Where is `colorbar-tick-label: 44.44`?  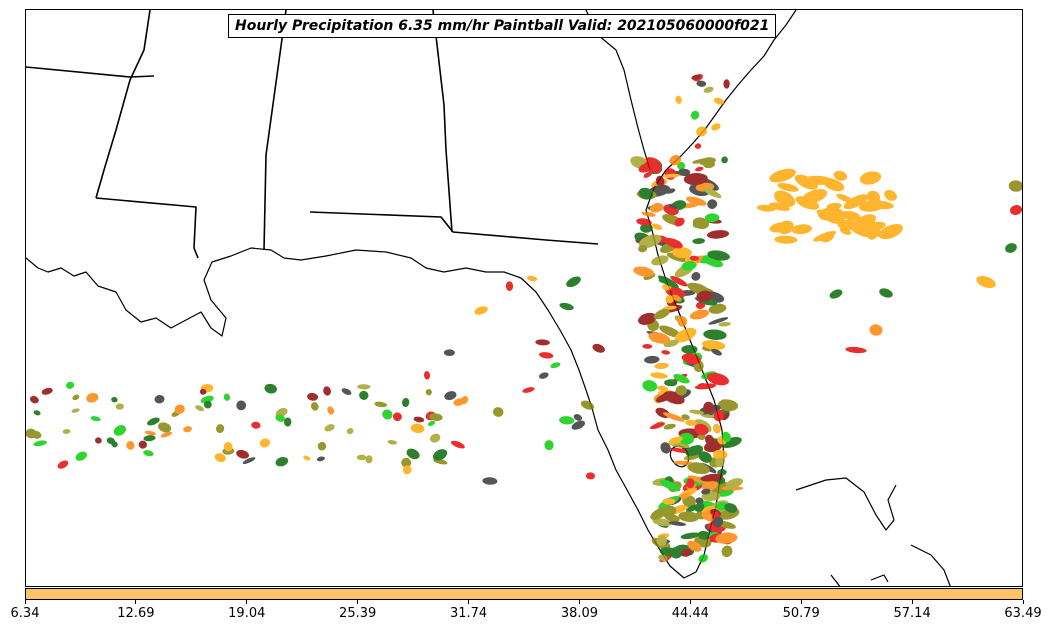
colorbar-tick-label: 44.44 is located at coordinates (690, 613).